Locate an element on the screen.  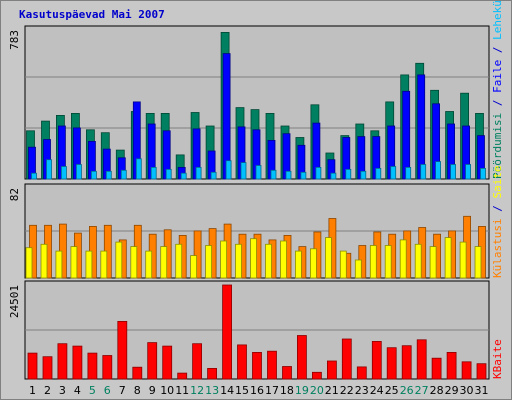
day-label: 20 is located at coordinates (317, 390).